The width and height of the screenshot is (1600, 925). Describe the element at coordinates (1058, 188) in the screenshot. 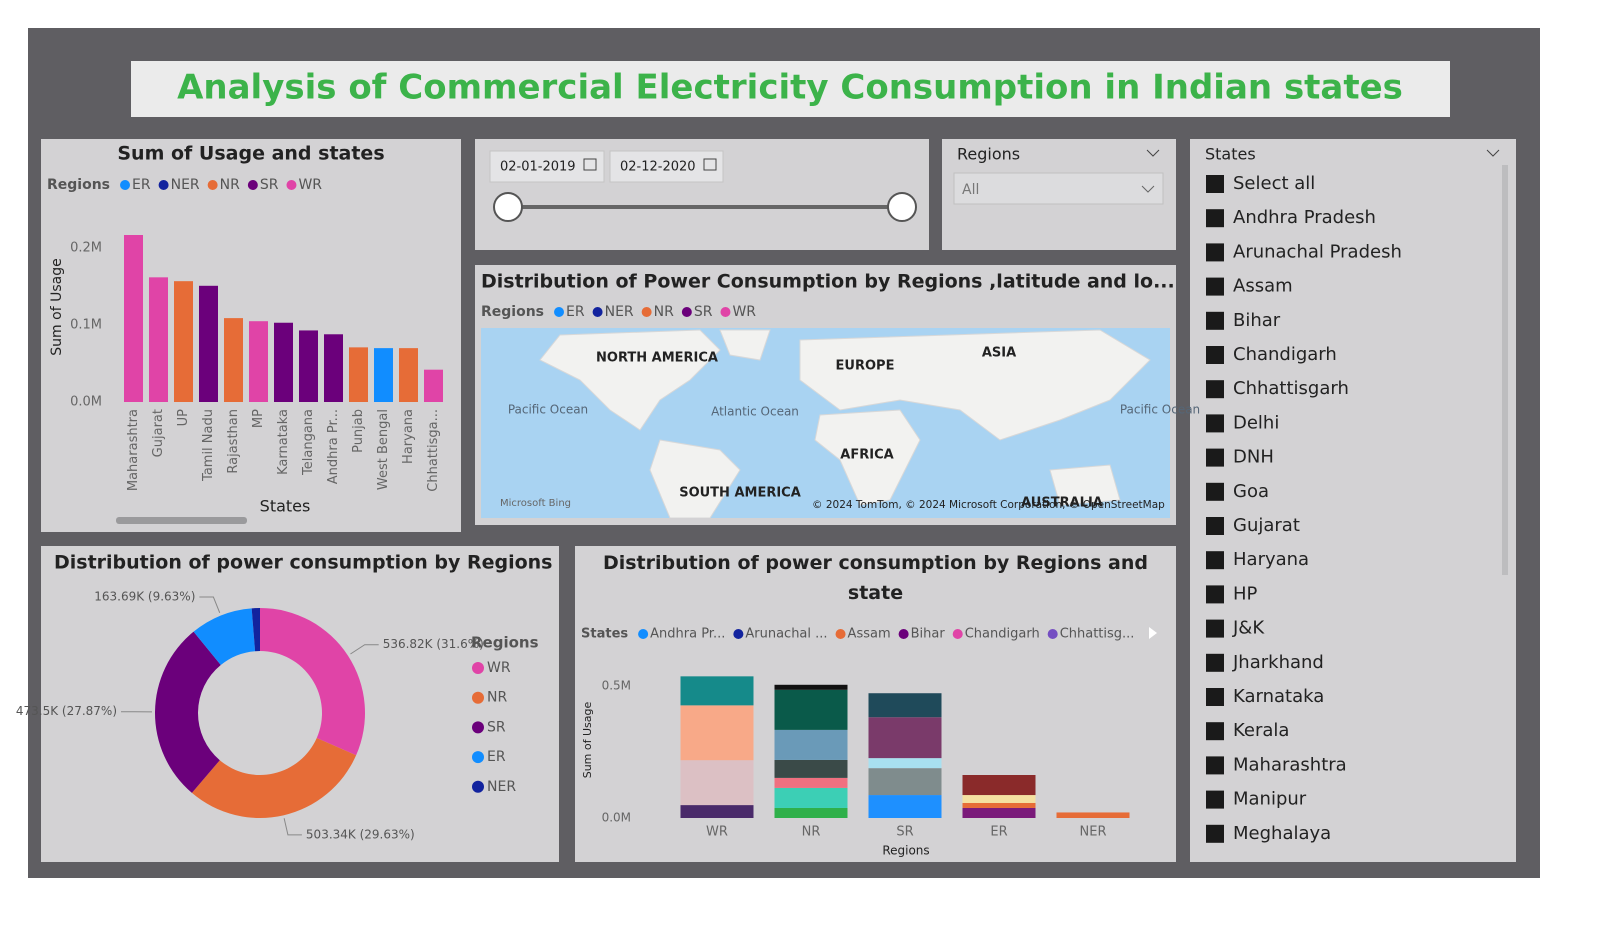

I see `dropdown` at that location.